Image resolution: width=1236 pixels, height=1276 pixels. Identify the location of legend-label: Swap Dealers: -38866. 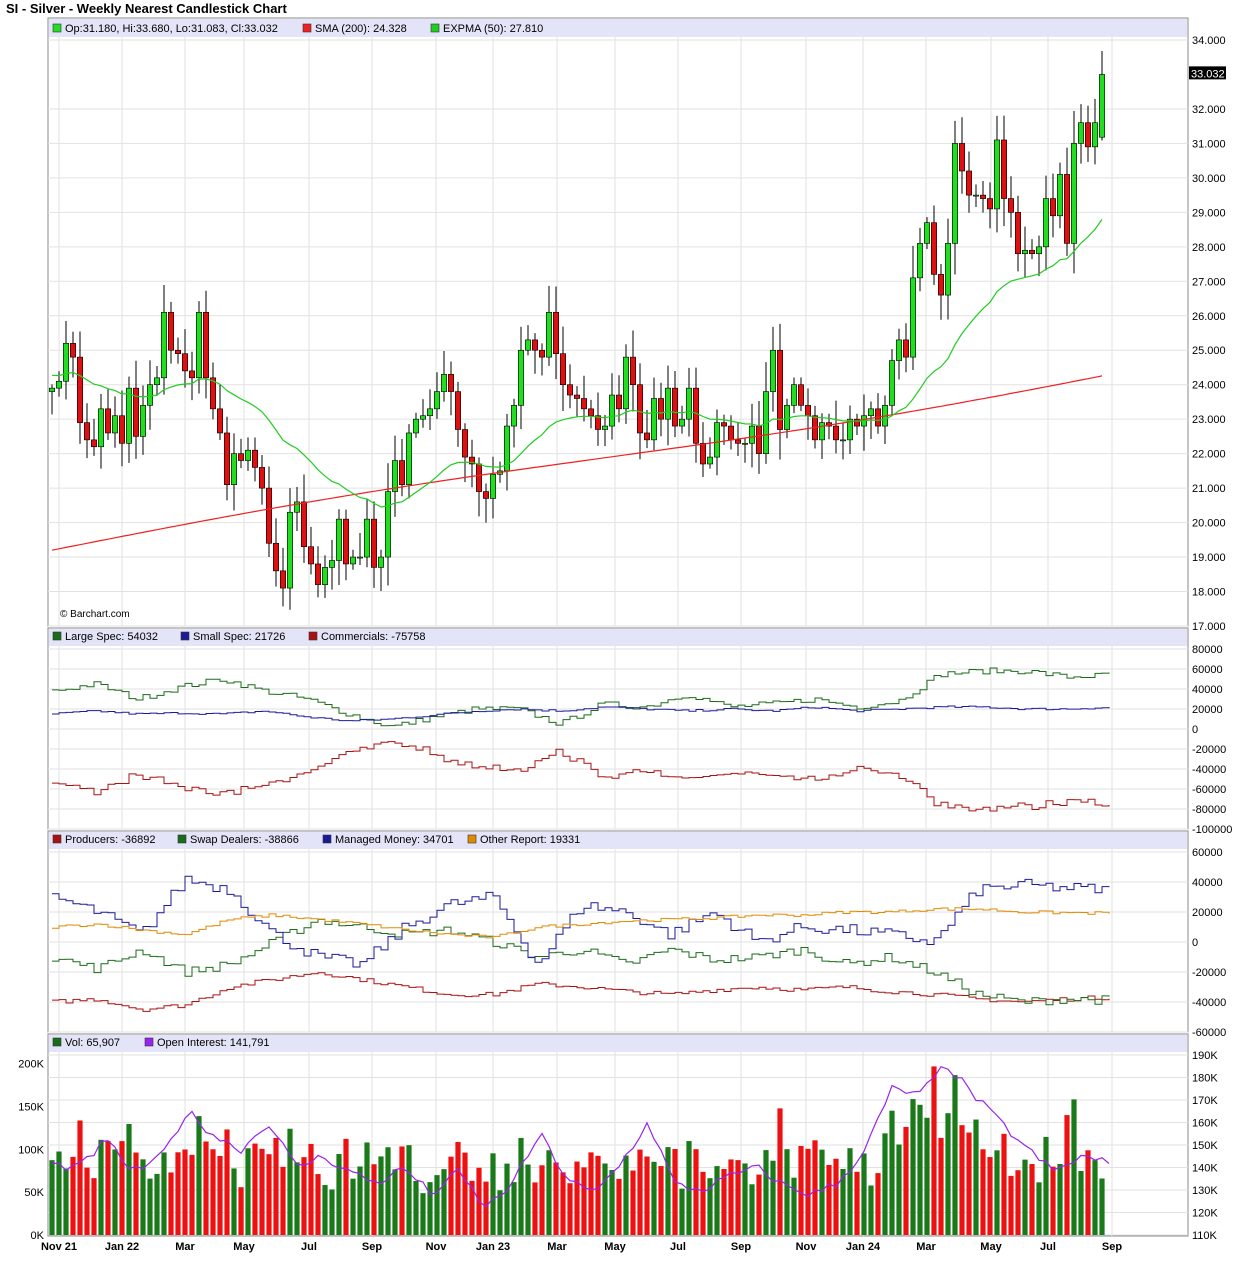
(244, 840).